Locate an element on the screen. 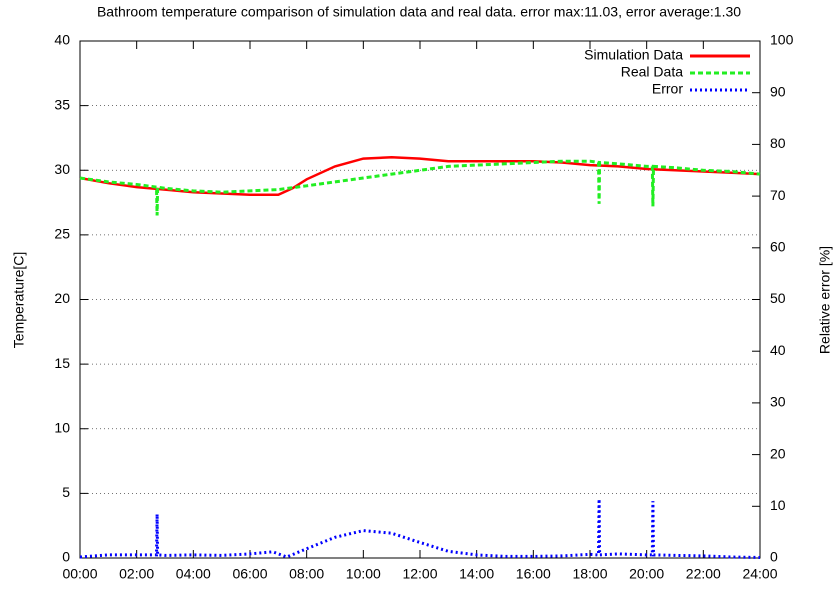 Image resolution: width=838 pixels, height=593 pixels. x-tick-label: 22:00 is located at coordinates (703, 574).